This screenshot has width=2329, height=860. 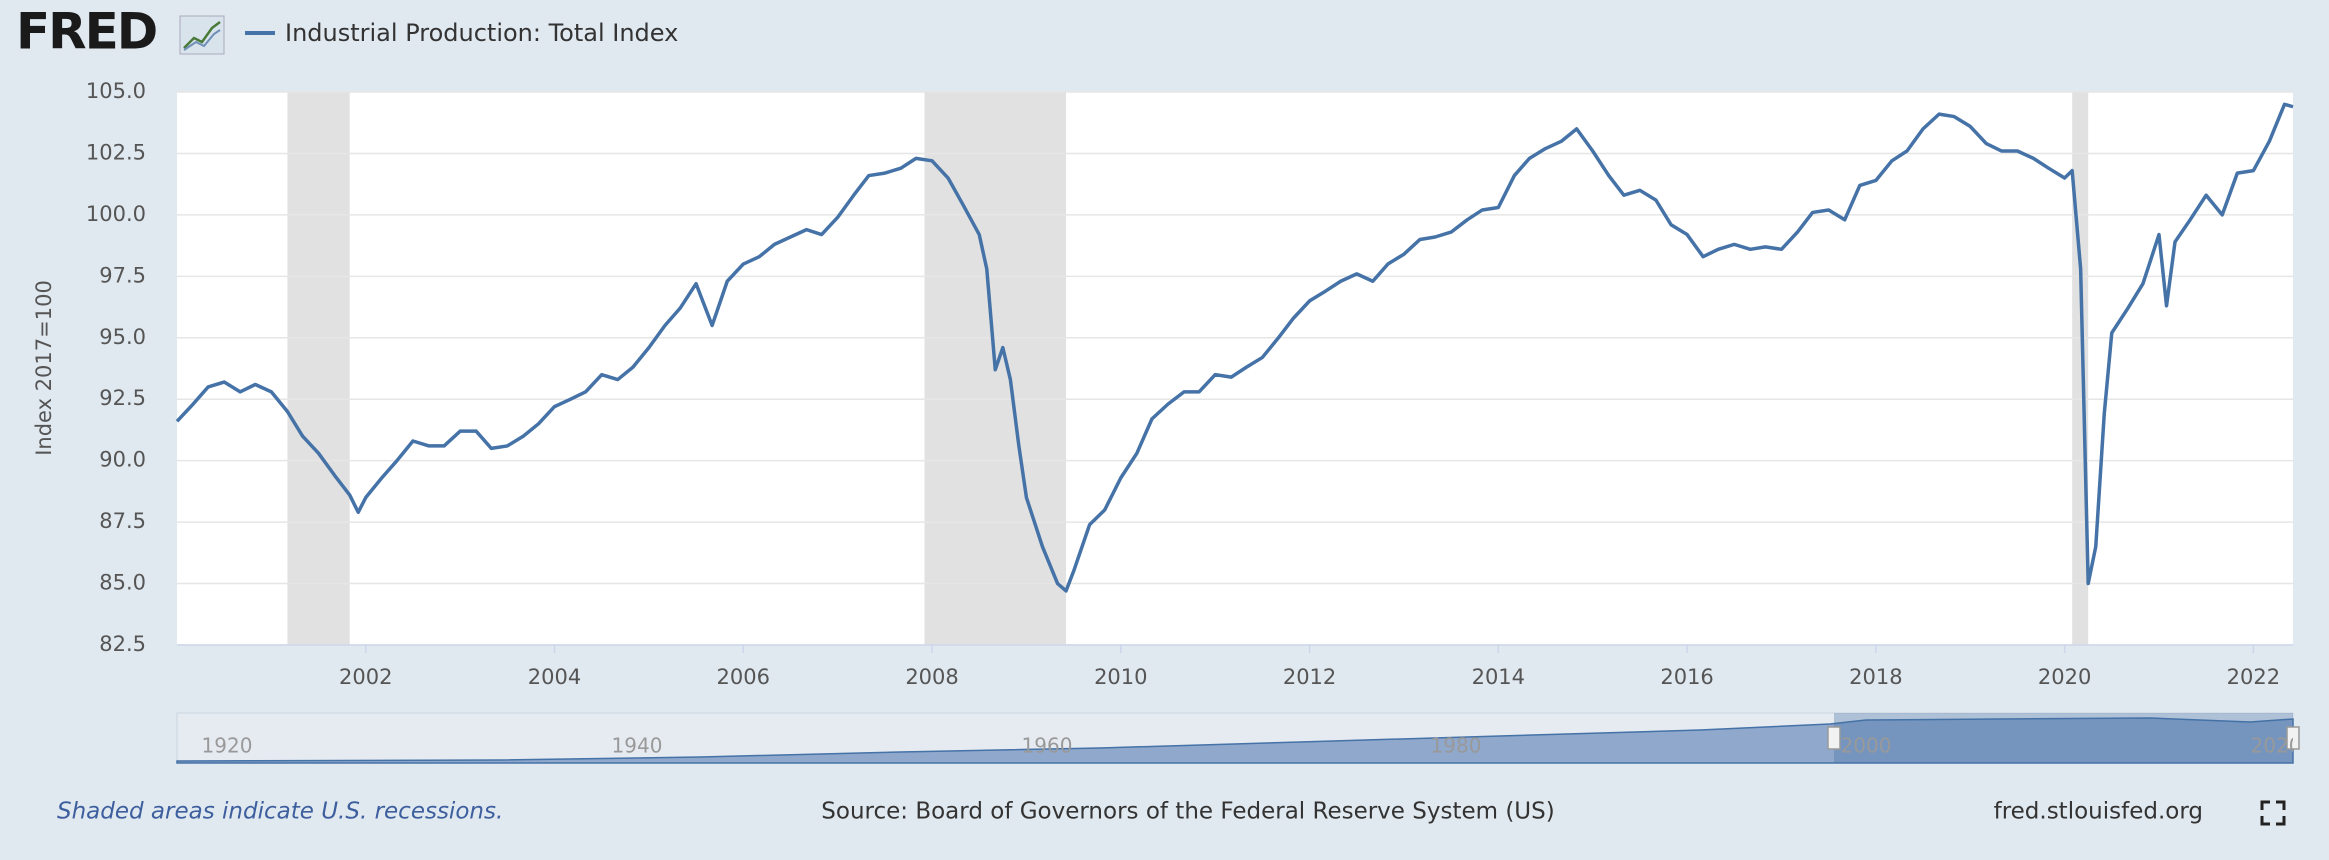 I want to click on y-tick-label: 97.5, so click(x=122, y=275).